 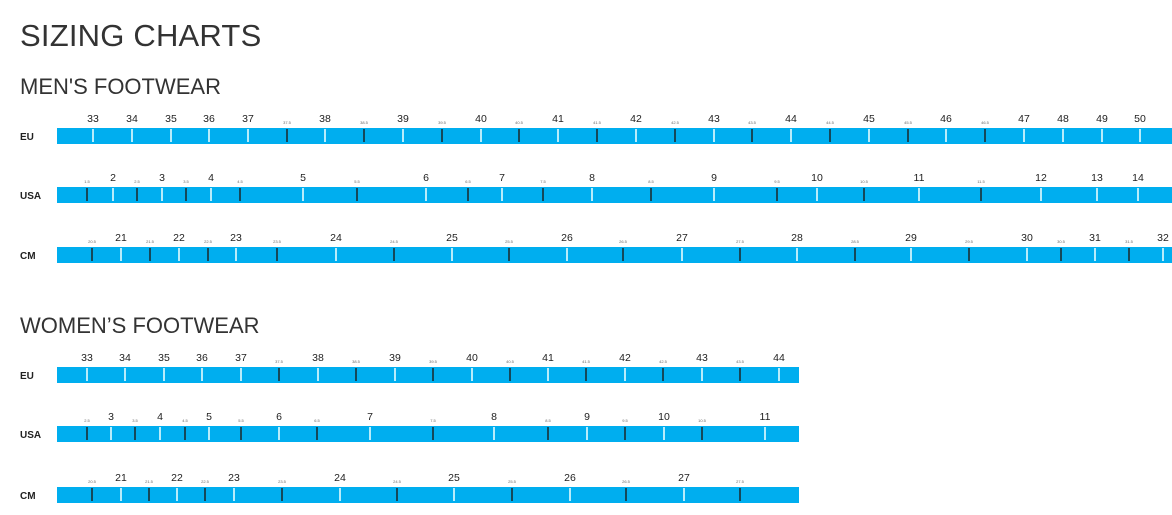 What do you see at coordinates (1102, 119) in the screenshot?
I see `mens-eu-tick-label: 49` at bounding box center [1102, 119].